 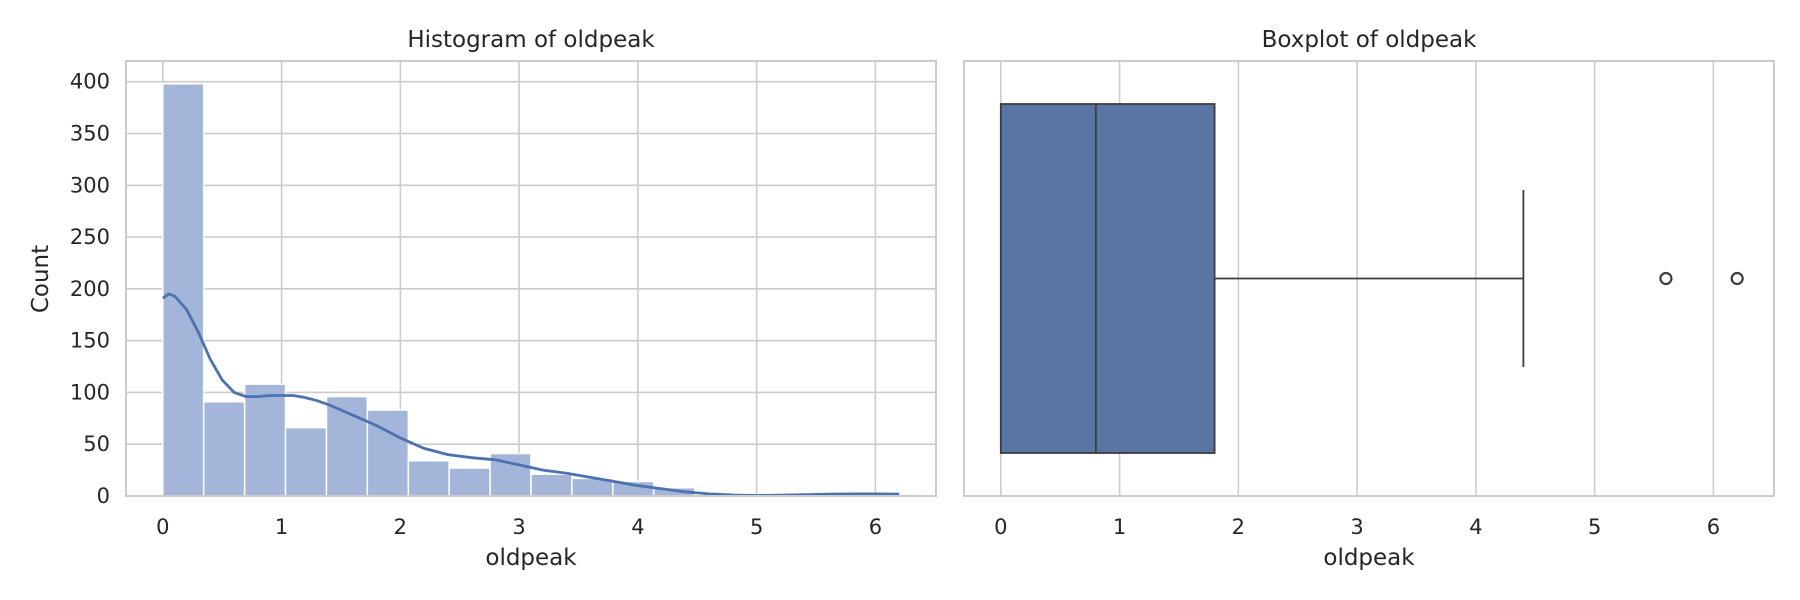 What do you see at coordinates (103, 496) in the screenshot?
I see `y-tick-label: 0` at bounding box center [103, 496].